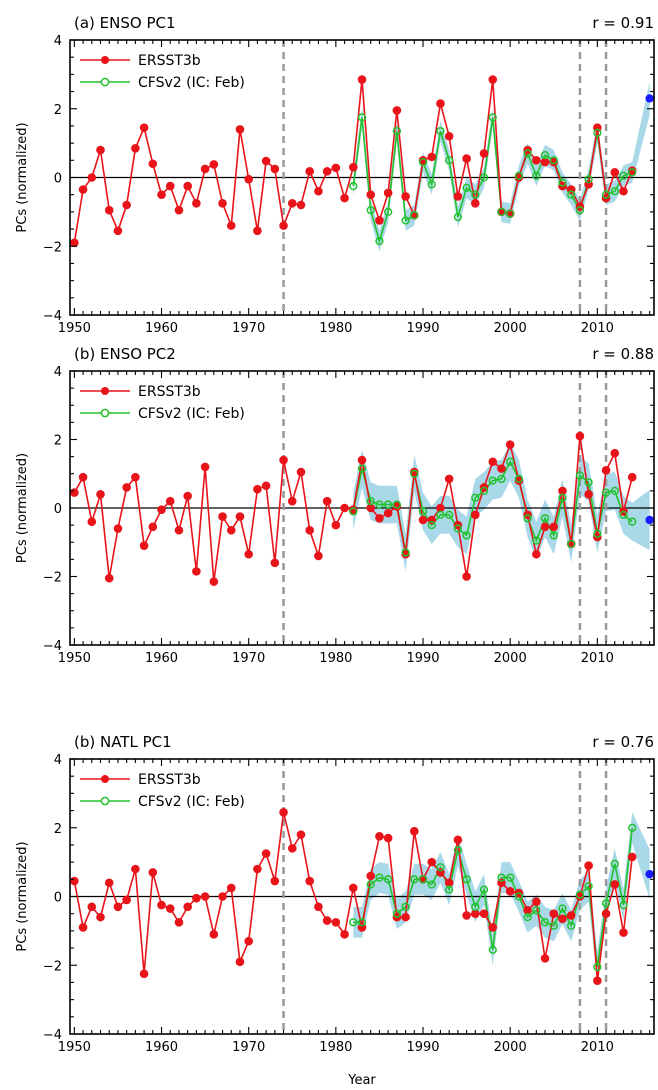 The height and width of the screenshot is (1090, 658). What do you see at coordinates (144, 127) in the screenshot?
I see `ersst-point-1958` at bounding box center [144, 127].